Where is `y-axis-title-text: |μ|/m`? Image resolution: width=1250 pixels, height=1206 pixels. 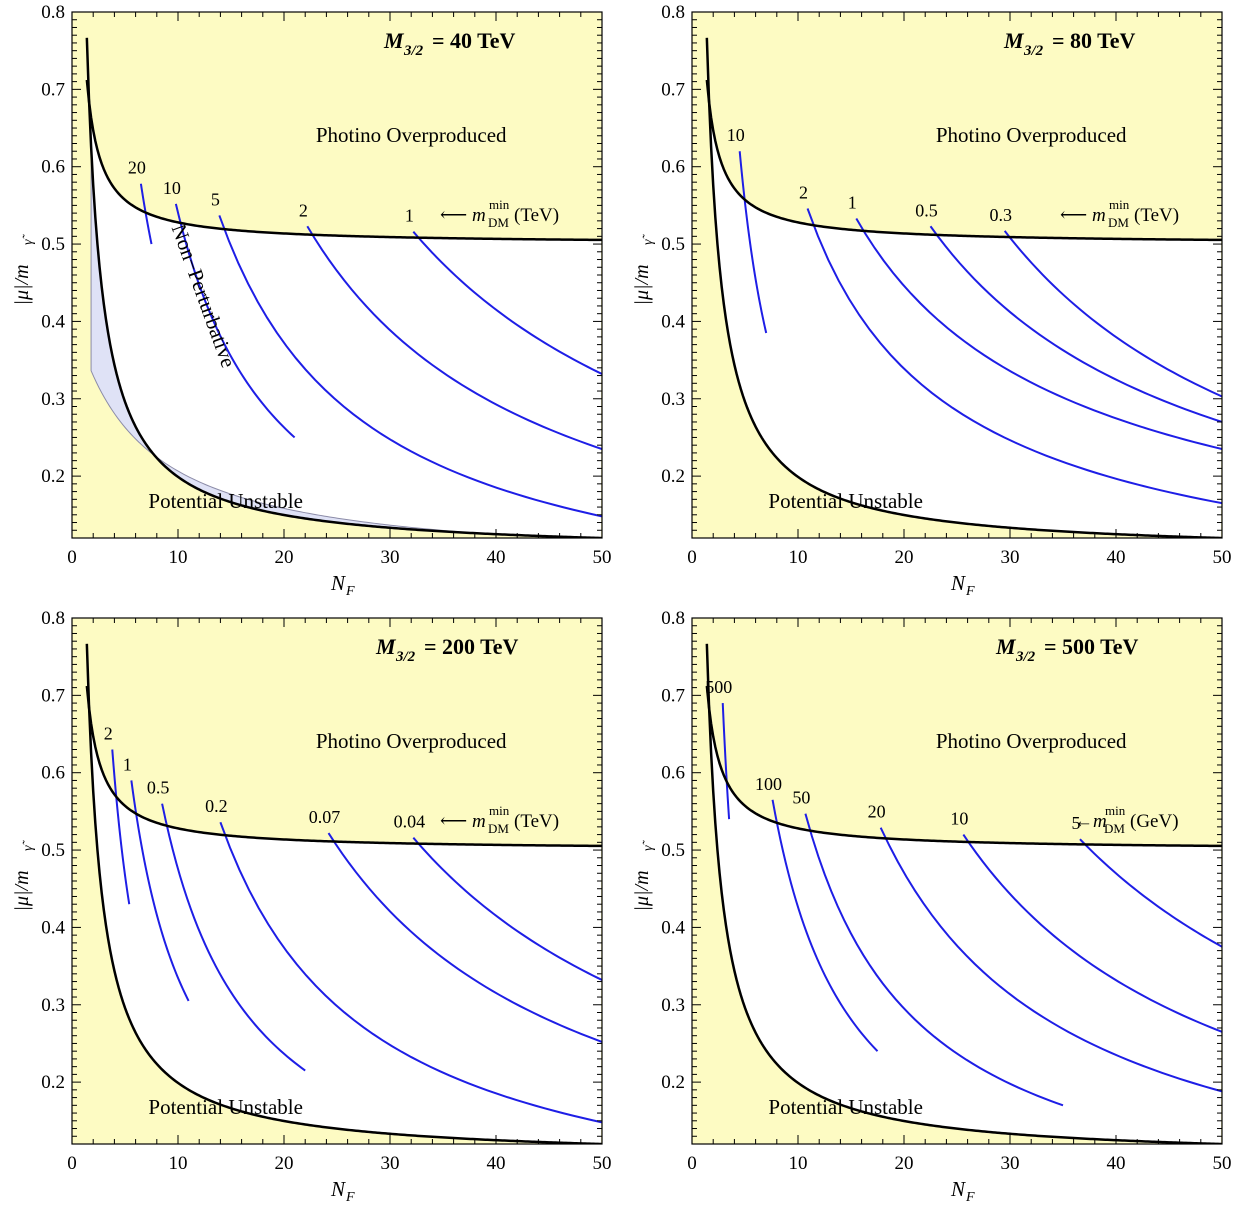 y-axis-title-text: |μ|/m is located at coordinates (22, 890).